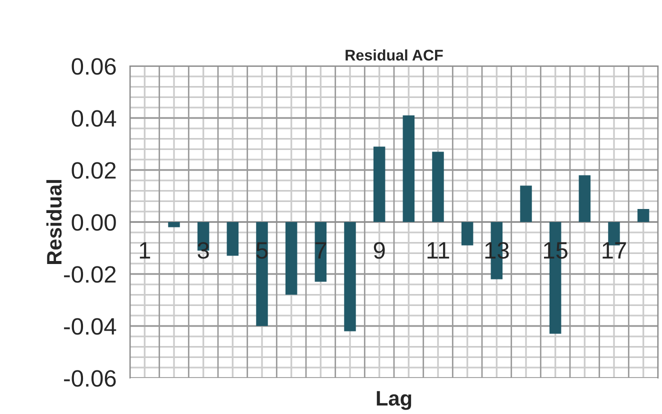 The width and height of the screenshot is (662, 414). Describe the element at coordinates (94, 118) in the screenshot. I see `y-tick-label: 0.04` at that location.